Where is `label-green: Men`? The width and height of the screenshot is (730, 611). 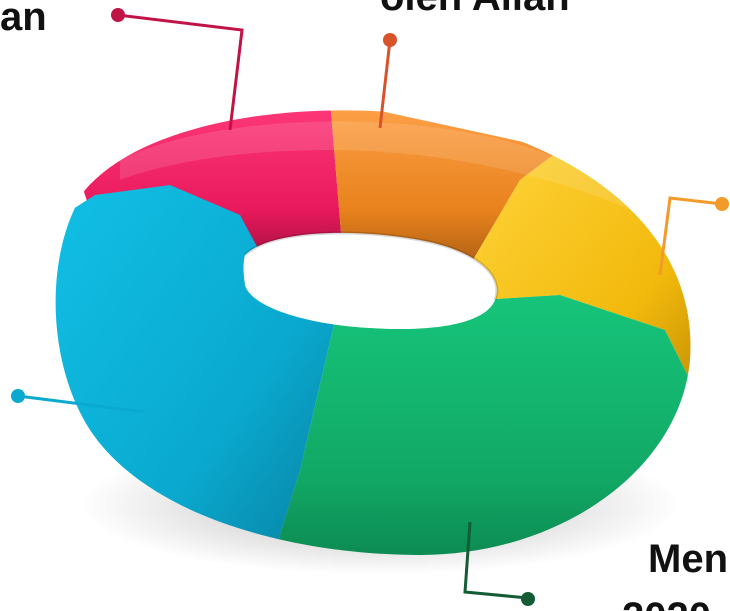 label-green: Men is located at coordinates (688, 559).